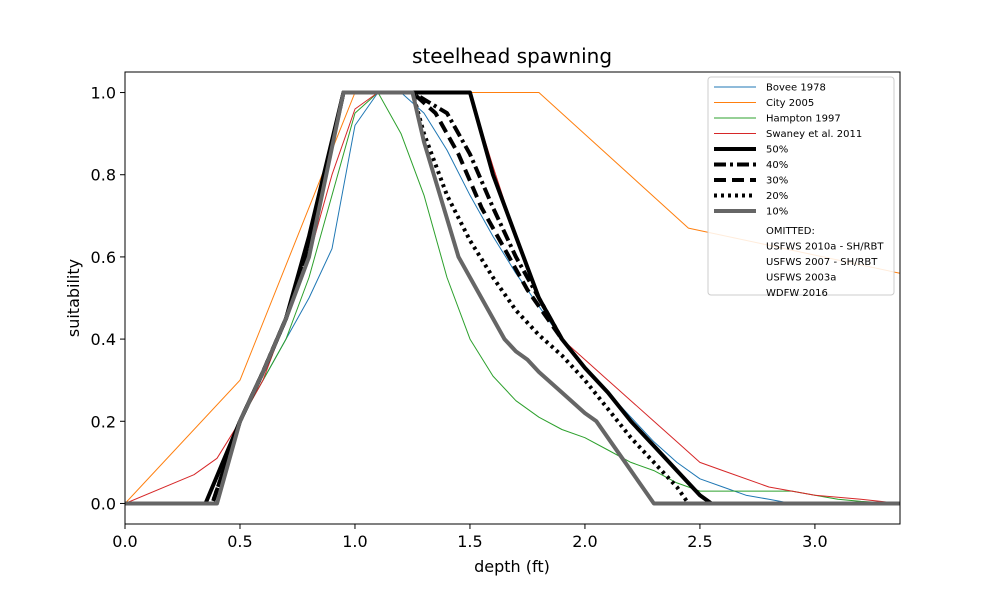 The height and width of the screenshot is (600, 1000). Describe the element at coordinates (814, 541) in the screenshot. I see `x-tick-label: 3.0` at that location.